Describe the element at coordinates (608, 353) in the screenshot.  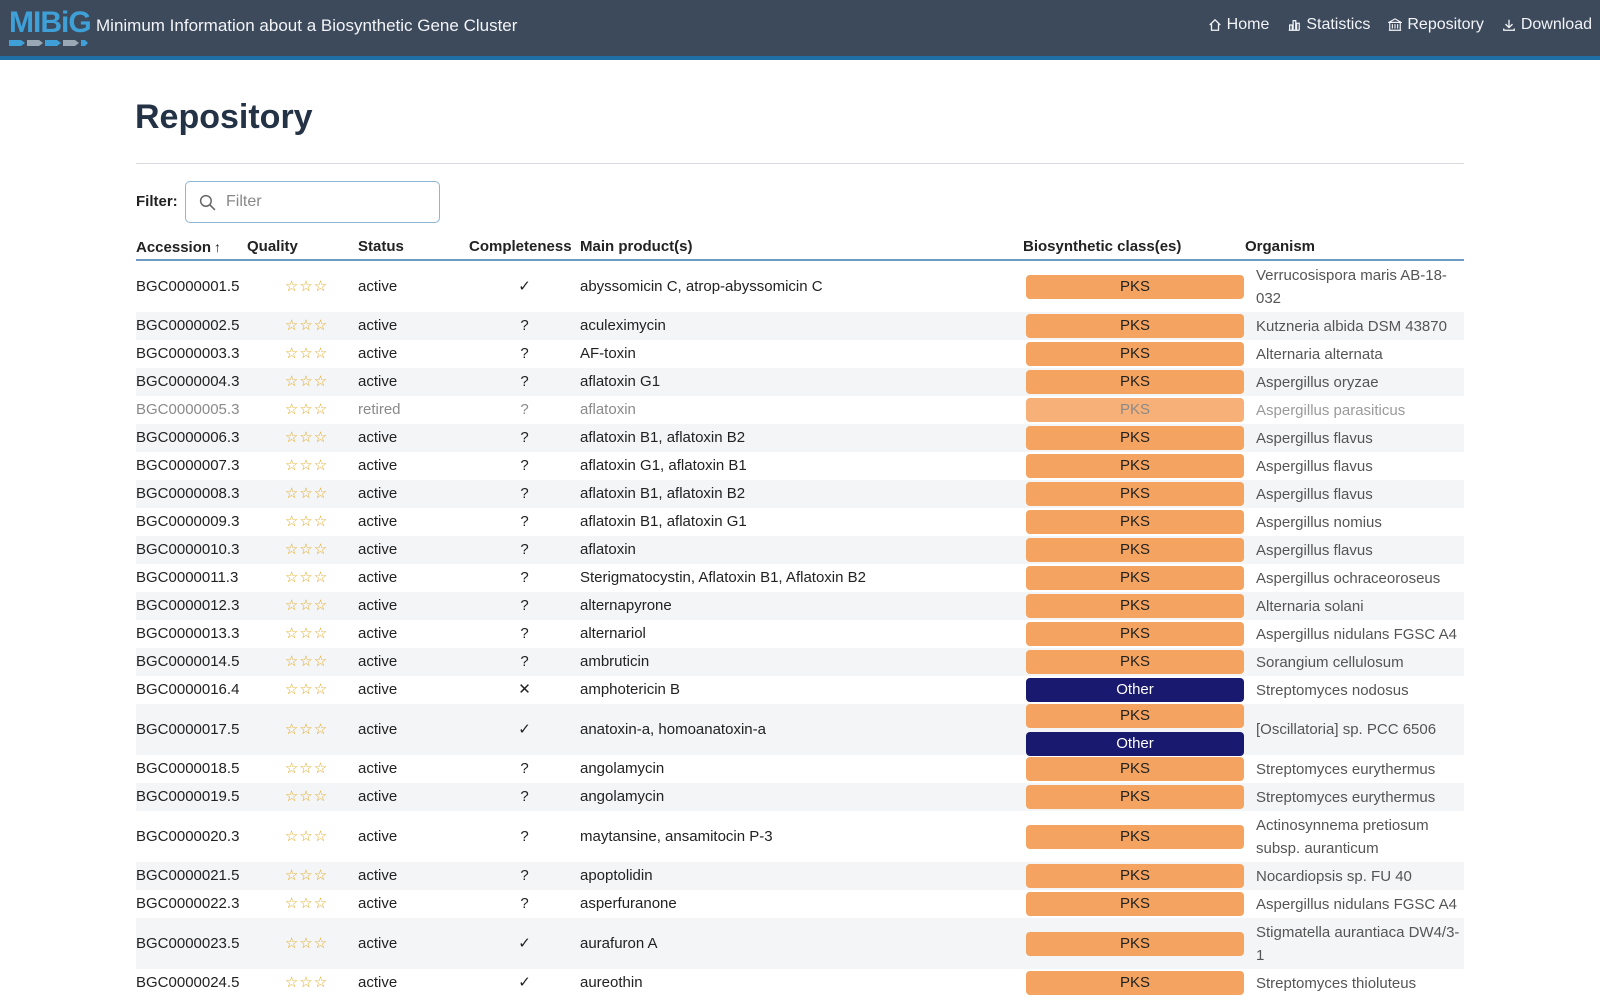
I see `main-products-cell: AF-toxin` at that location.